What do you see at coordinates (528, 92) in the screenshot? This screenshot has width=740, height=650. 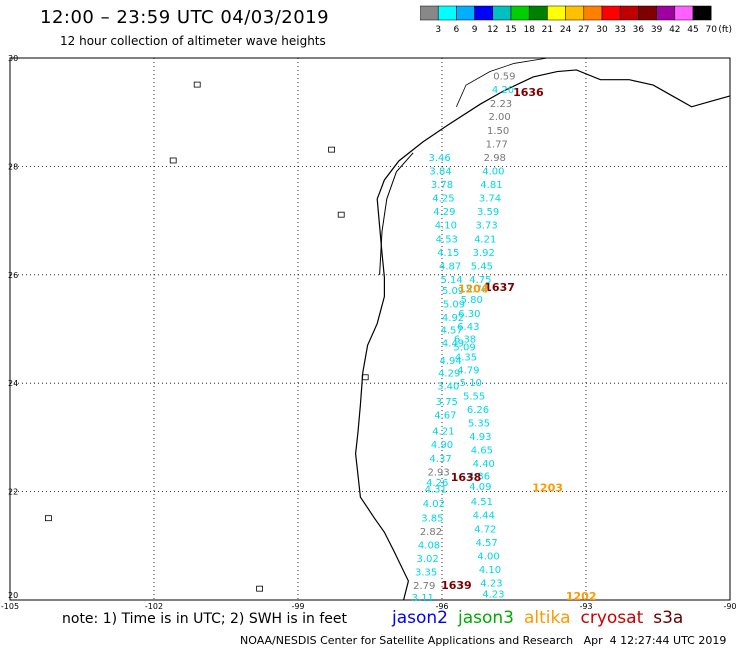 I see `track-time-label: 1636` at bounding box center [528, 92].